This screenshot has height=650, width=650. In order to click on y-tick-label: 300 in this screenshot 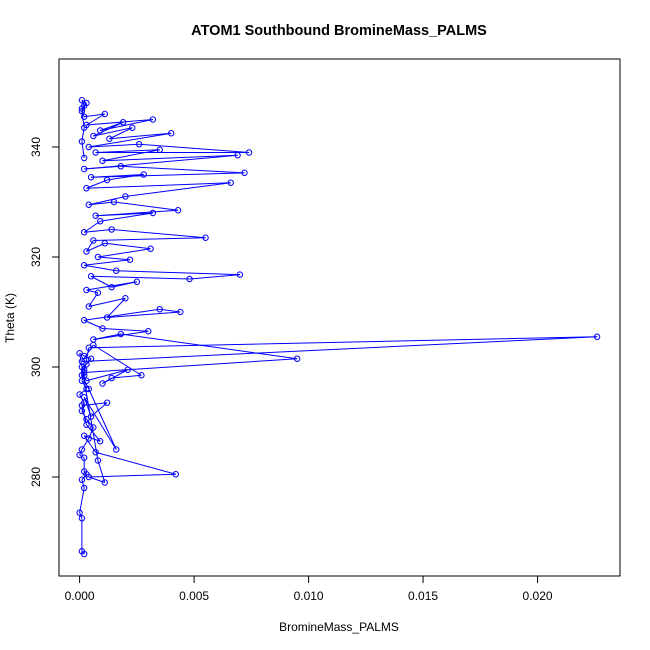, I will do `click(36, 367)`.